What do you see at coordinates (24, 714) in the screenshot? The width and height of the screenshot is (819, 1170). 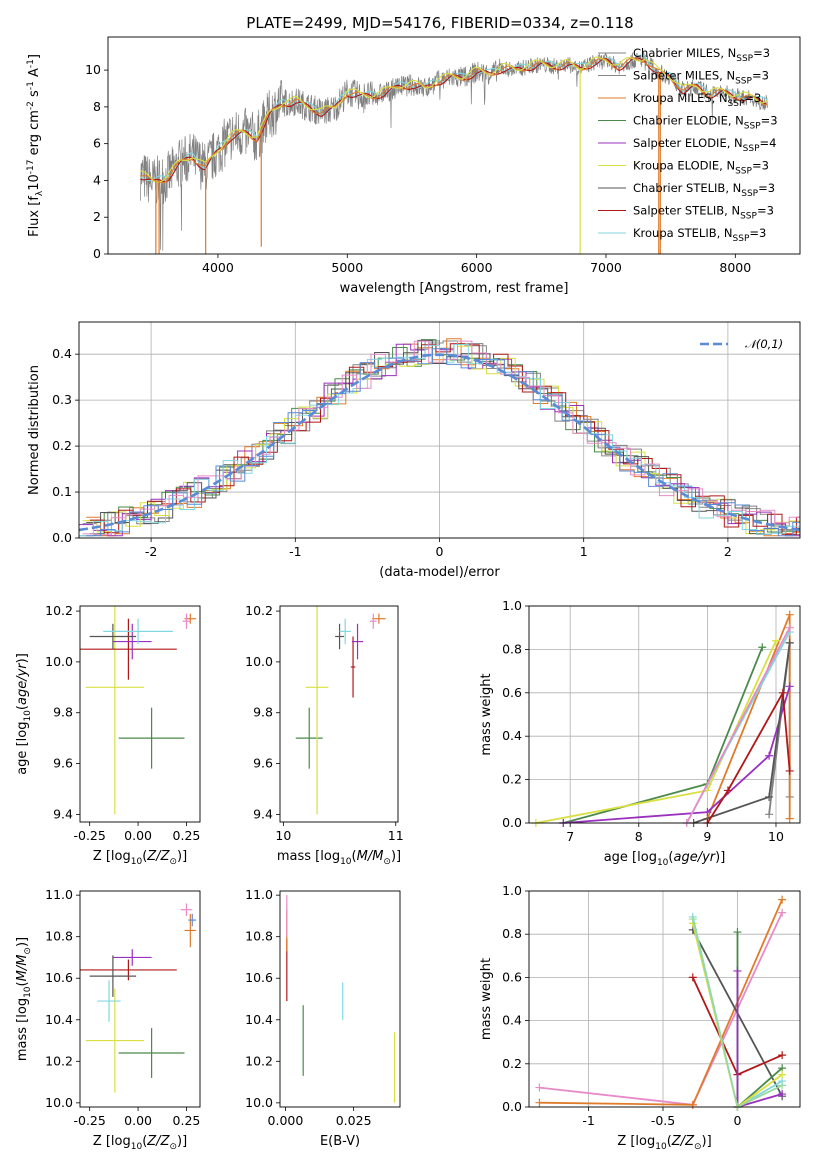 I see `y-axis-label: age [log10​(age/yr)]` at bounding box center [24, 714].